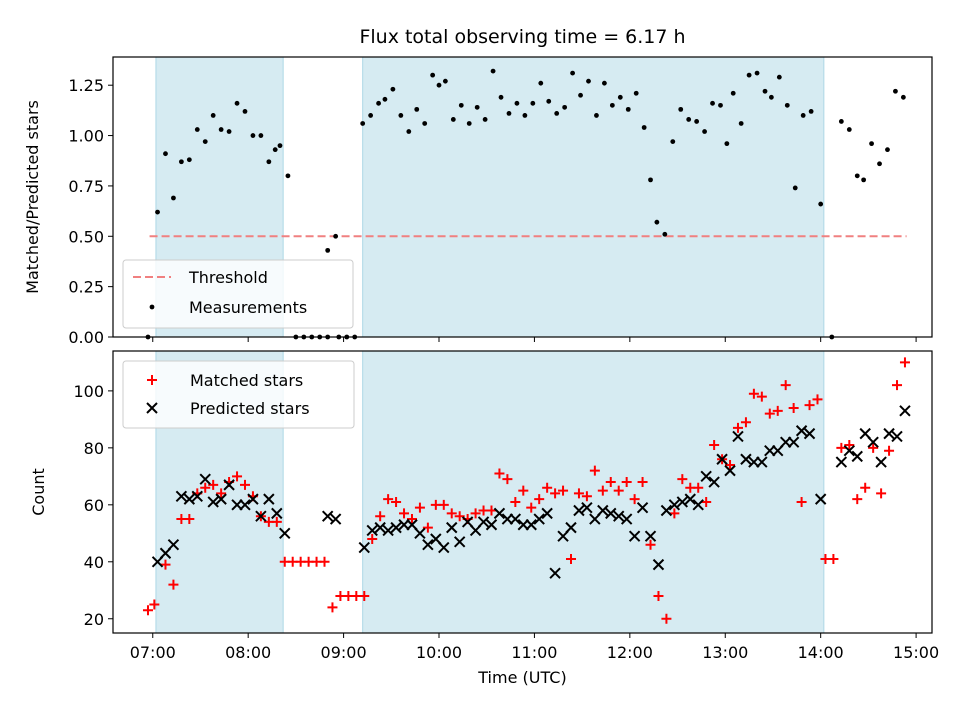 This screenshot has height=720, width=960. What do you see at coordinates (821, 652) in the screenshot?
I see `x-tick-label: 14:00` at bounding box center [821, 652].